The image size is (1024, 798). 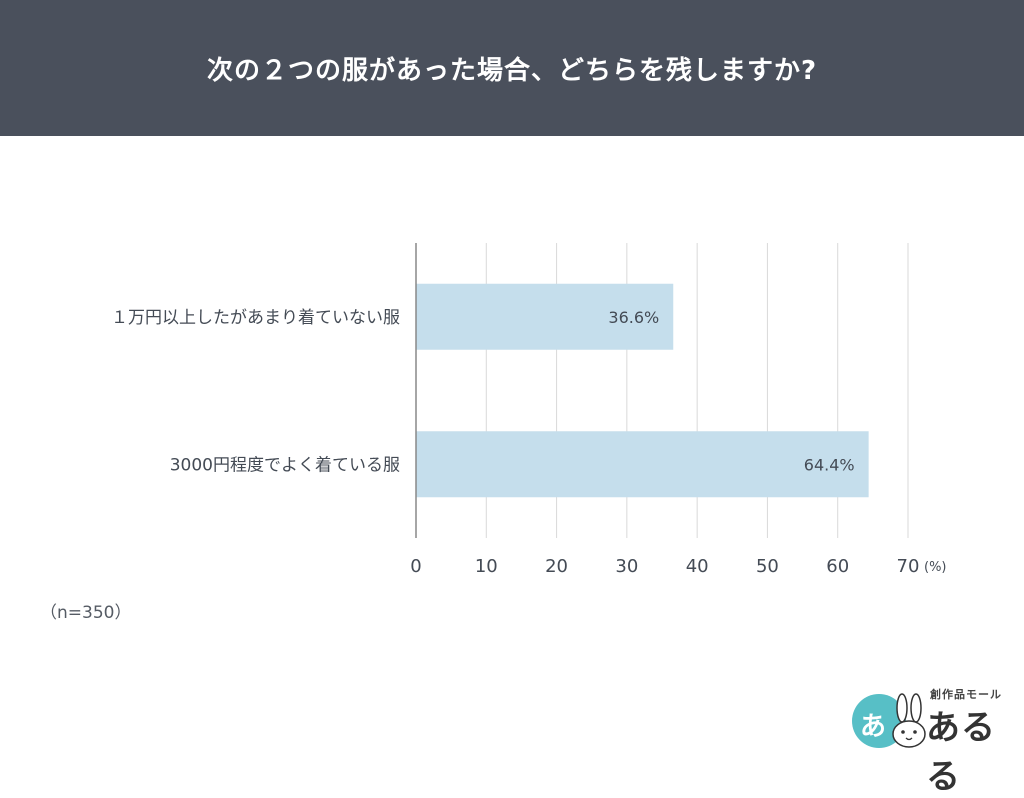 I want to click on brand-logo: あ 創作品モール あるる, so click(x=932, y=741).